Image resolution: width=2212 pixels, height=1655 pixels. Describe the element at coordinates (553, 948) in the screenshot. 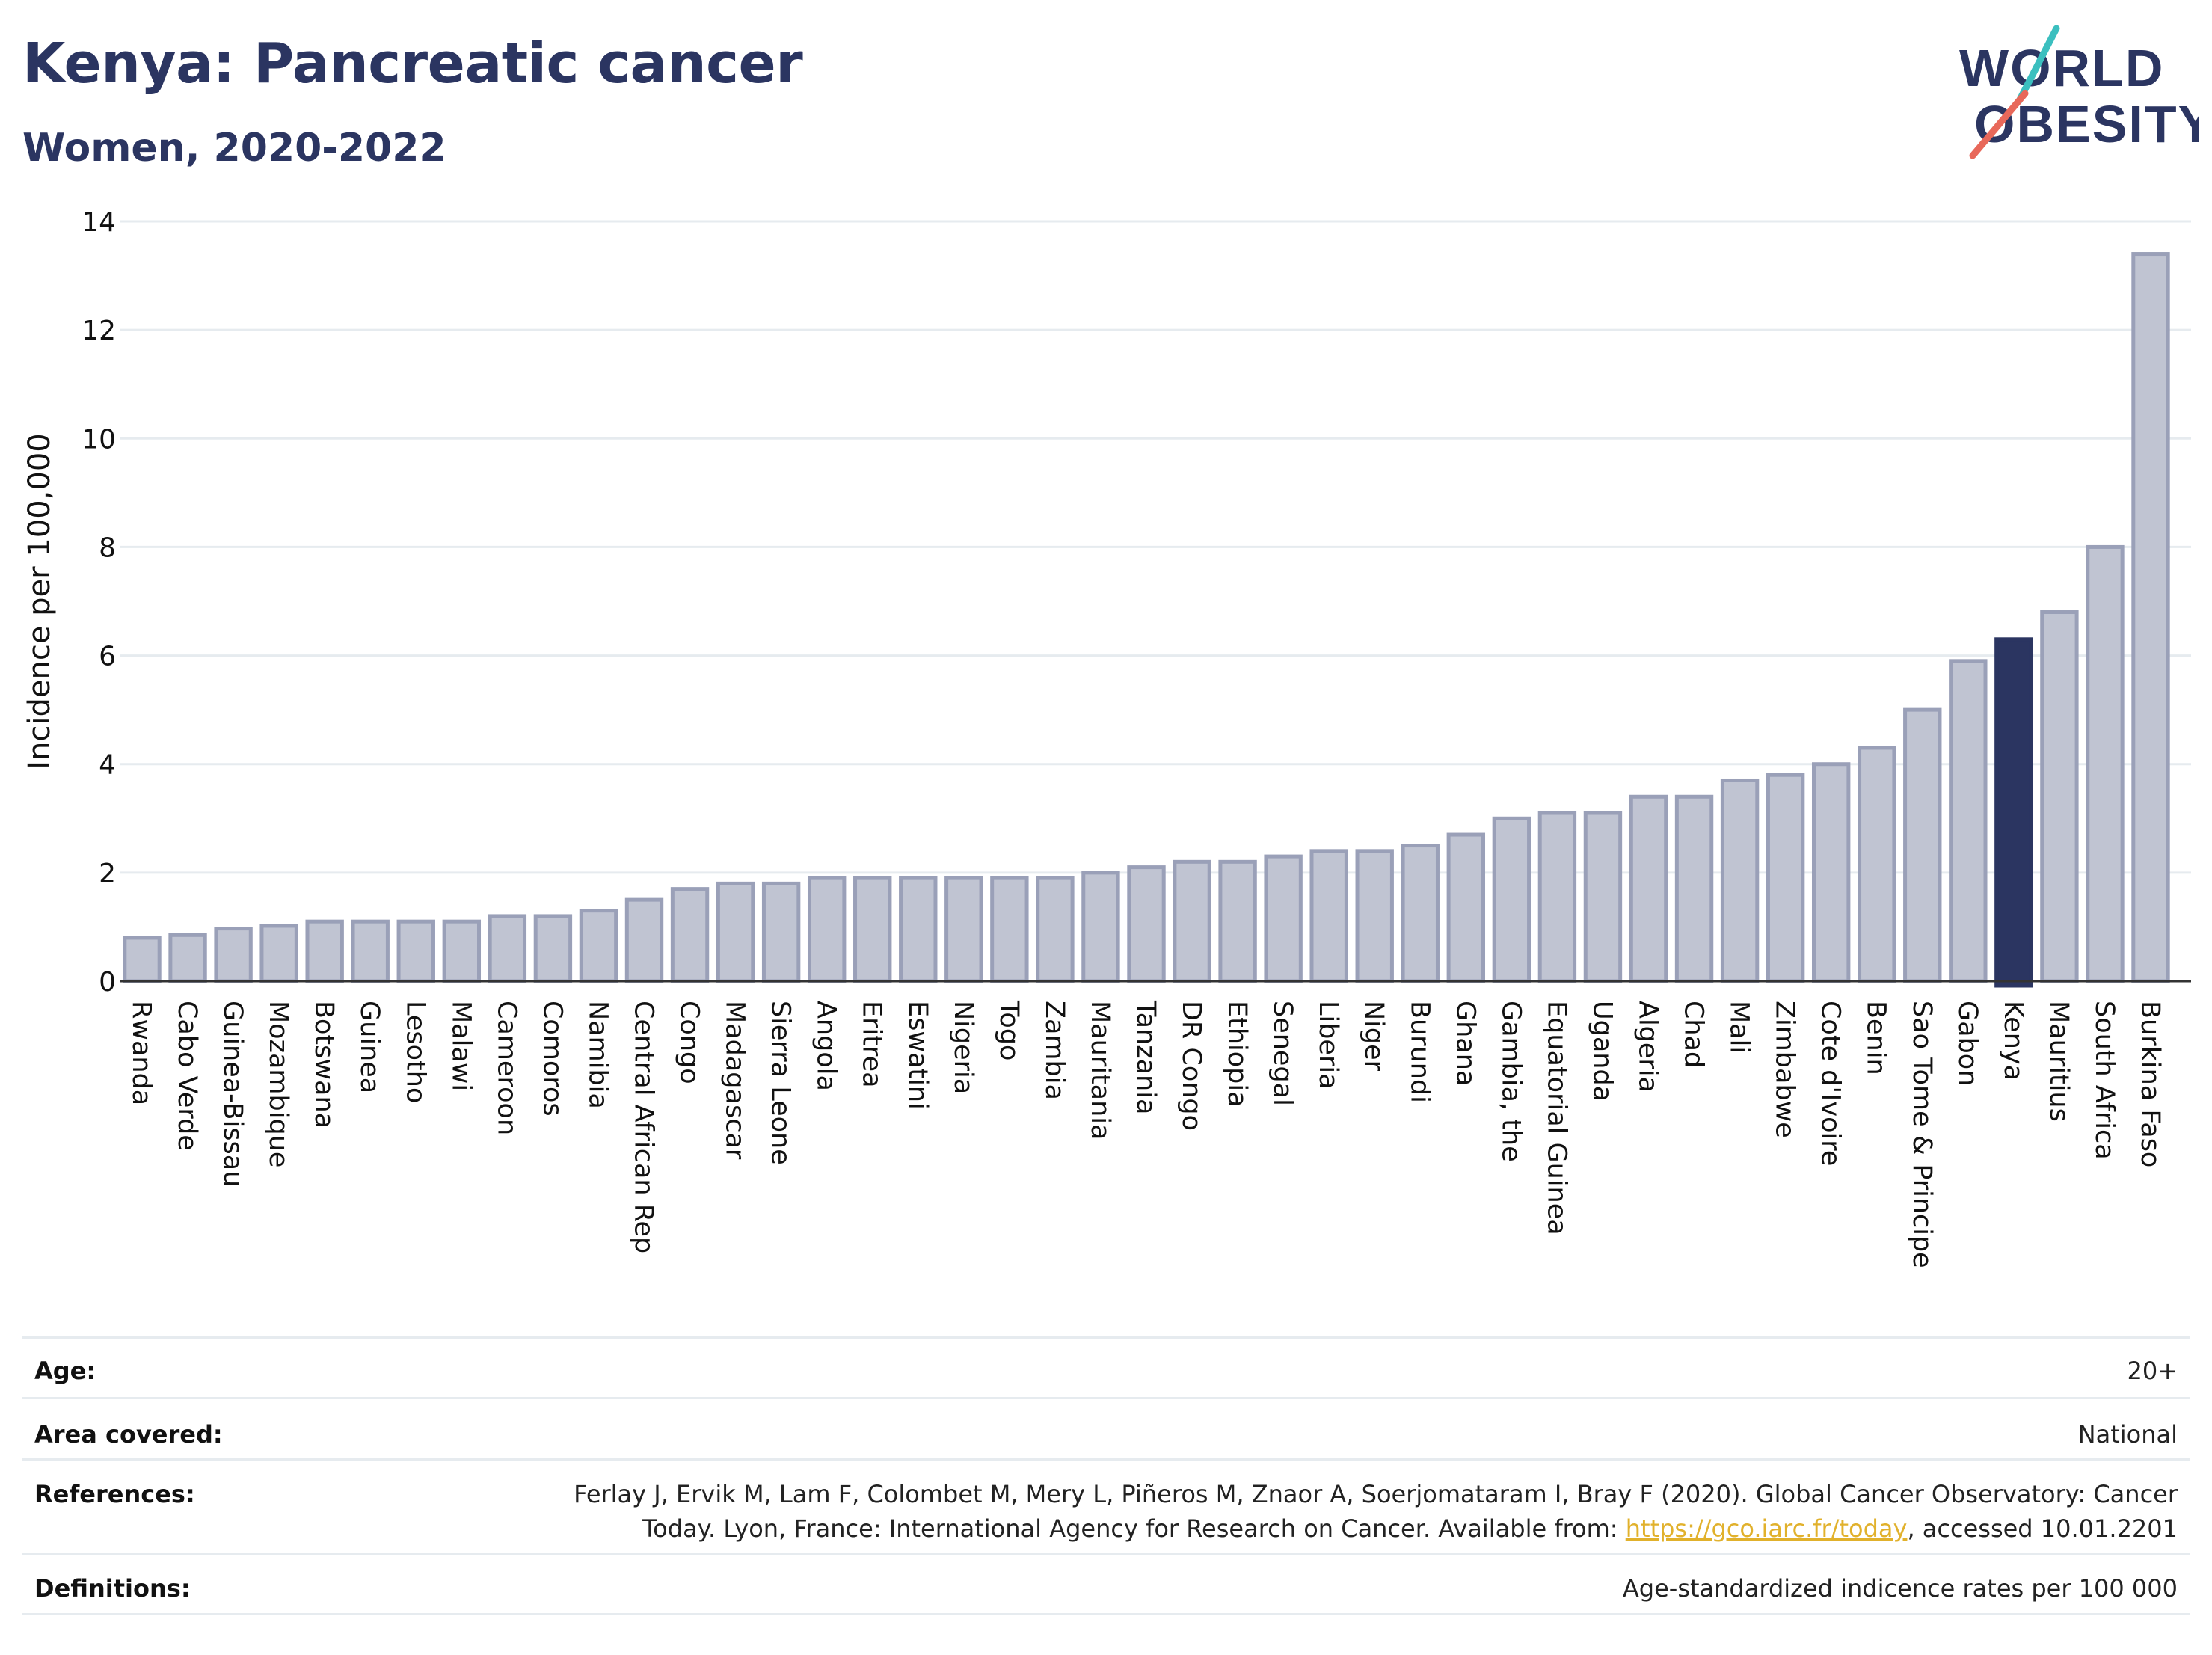

I see `bar-comoros` at that location.